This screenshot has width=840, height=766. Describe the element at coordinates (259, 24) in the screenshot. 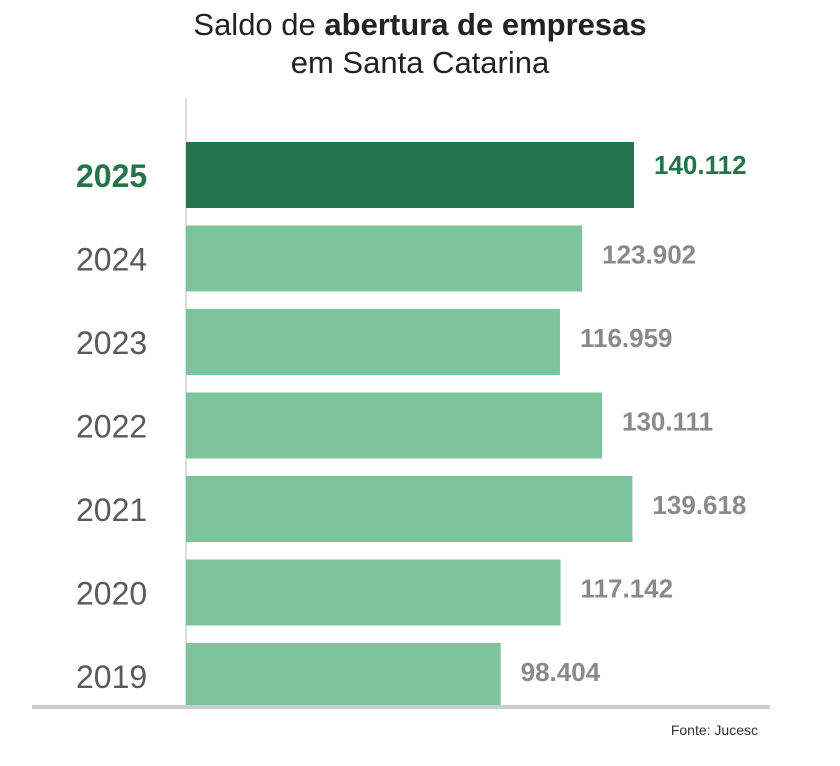

I see `title-prefix: Saldo de` at that location.